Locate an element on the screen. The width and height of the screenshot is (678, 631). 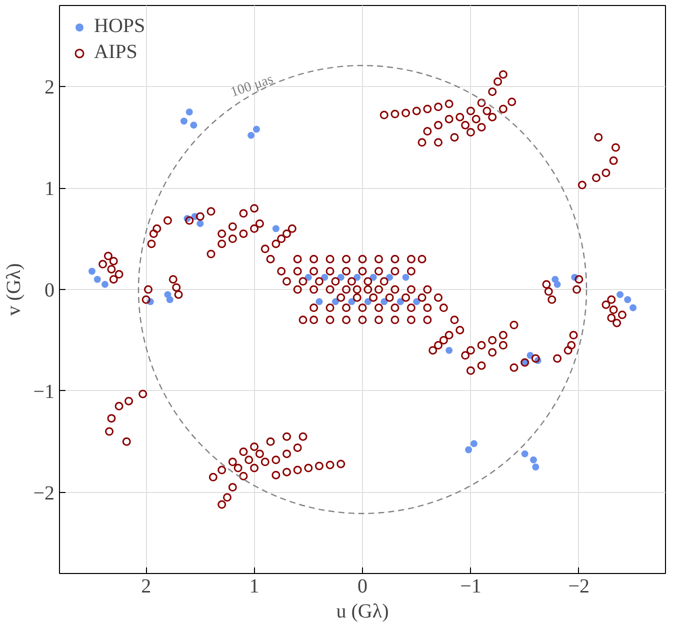
y-axis-title: v (Gλ) is located at coordinates (14, 289).